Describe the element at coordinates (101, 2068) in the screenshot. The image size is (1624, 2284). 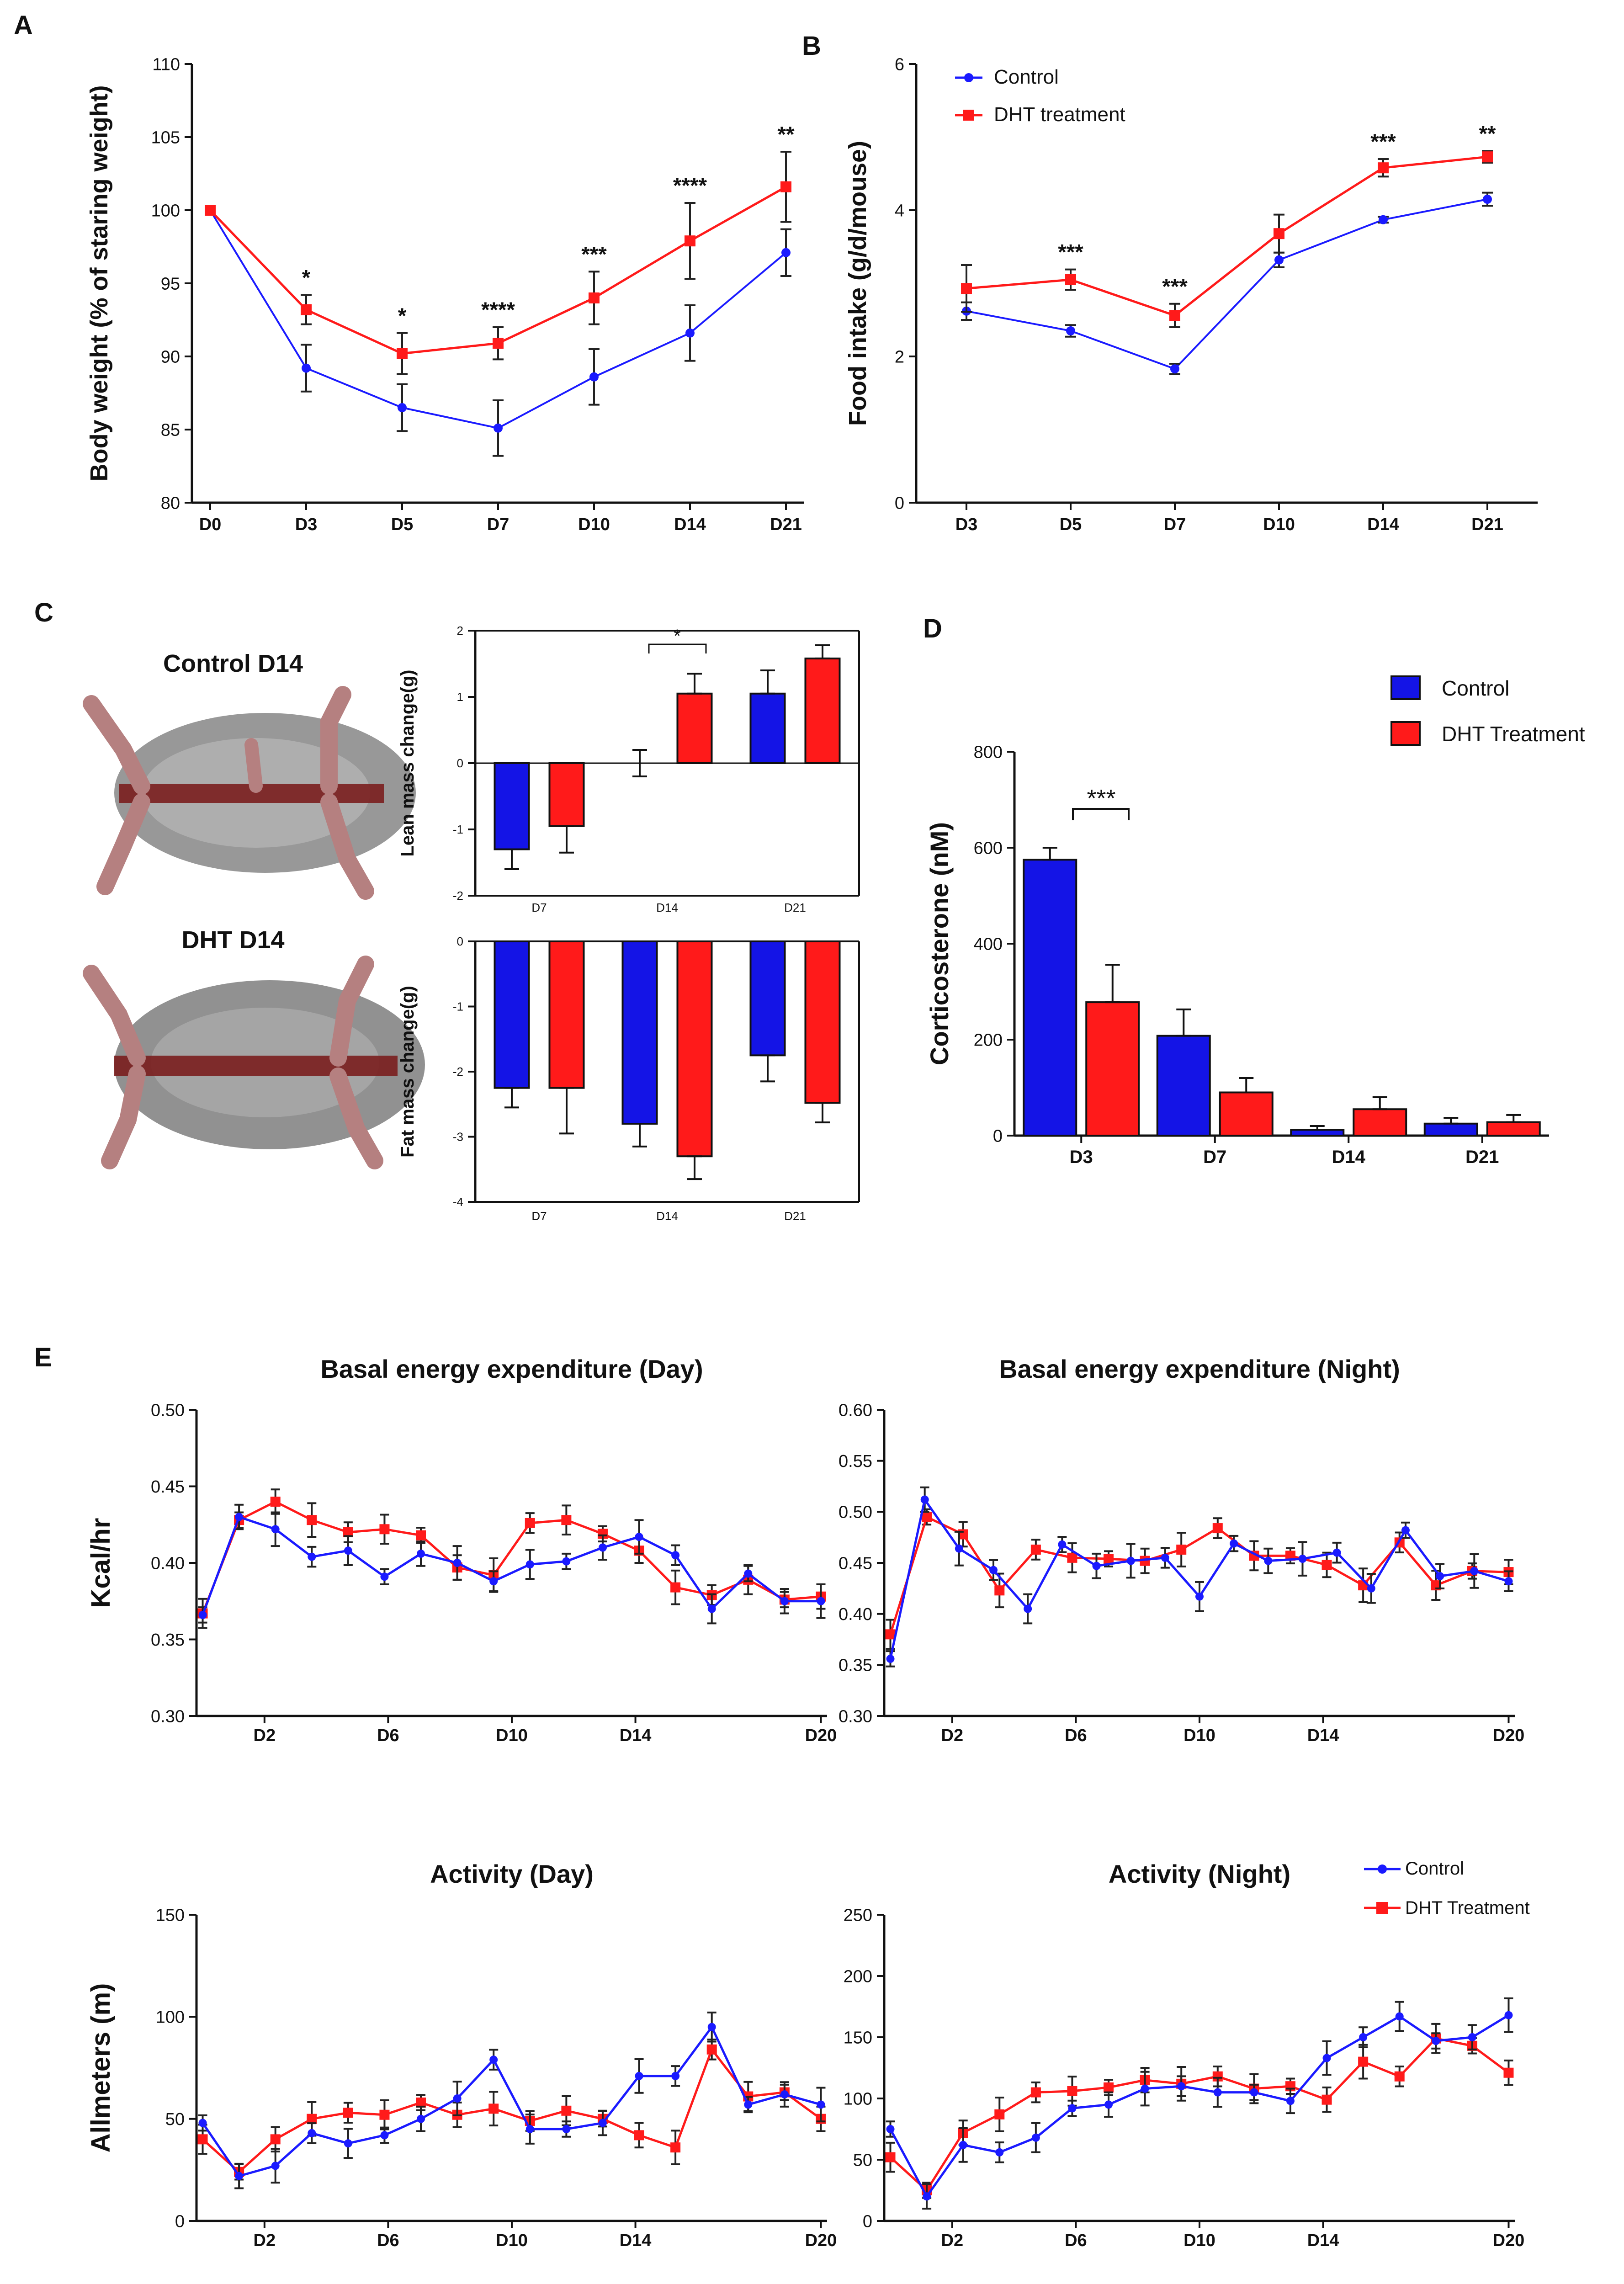
I see `y-axis-label: Allmeters (m)` at that location.